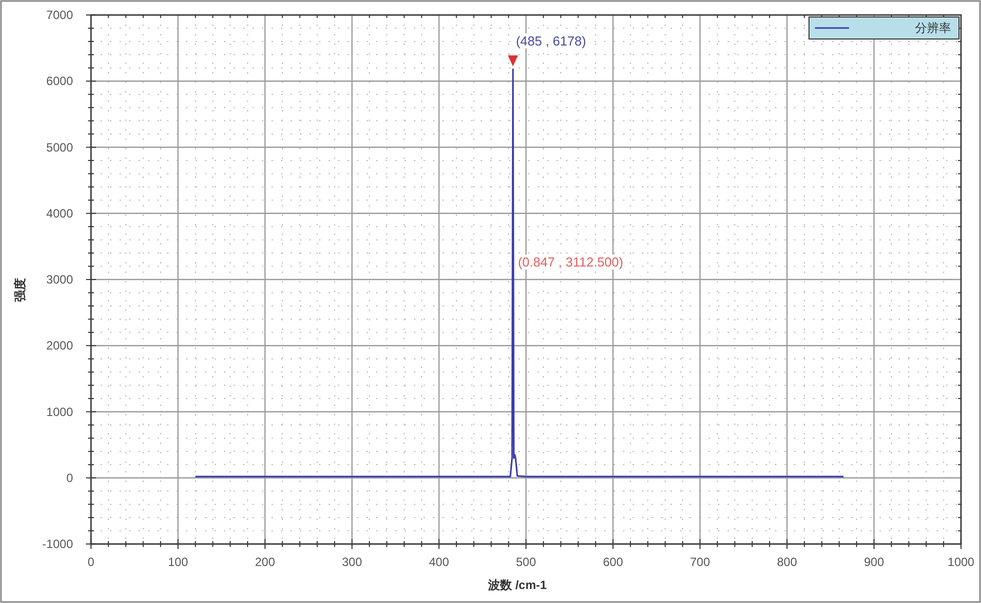  Describe the element at coordinates (60, 15) in the screenshot. I see `y-tick-label: 7000` at that location.